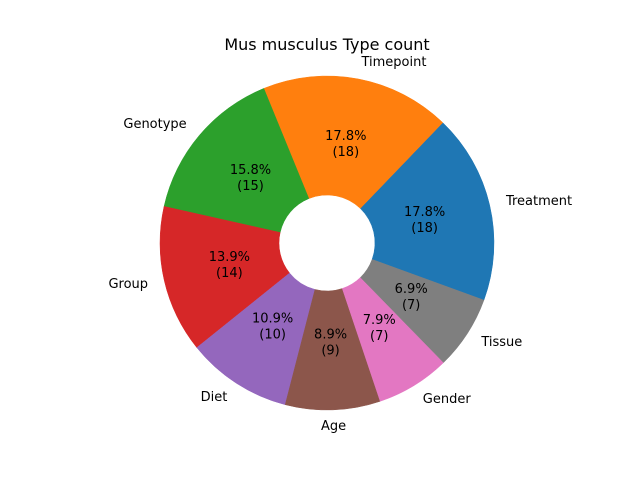 The image size is (640, 480). Describe the element at coordinates (236, 160) in the screenshot. I see `slice-genotype` at that location.